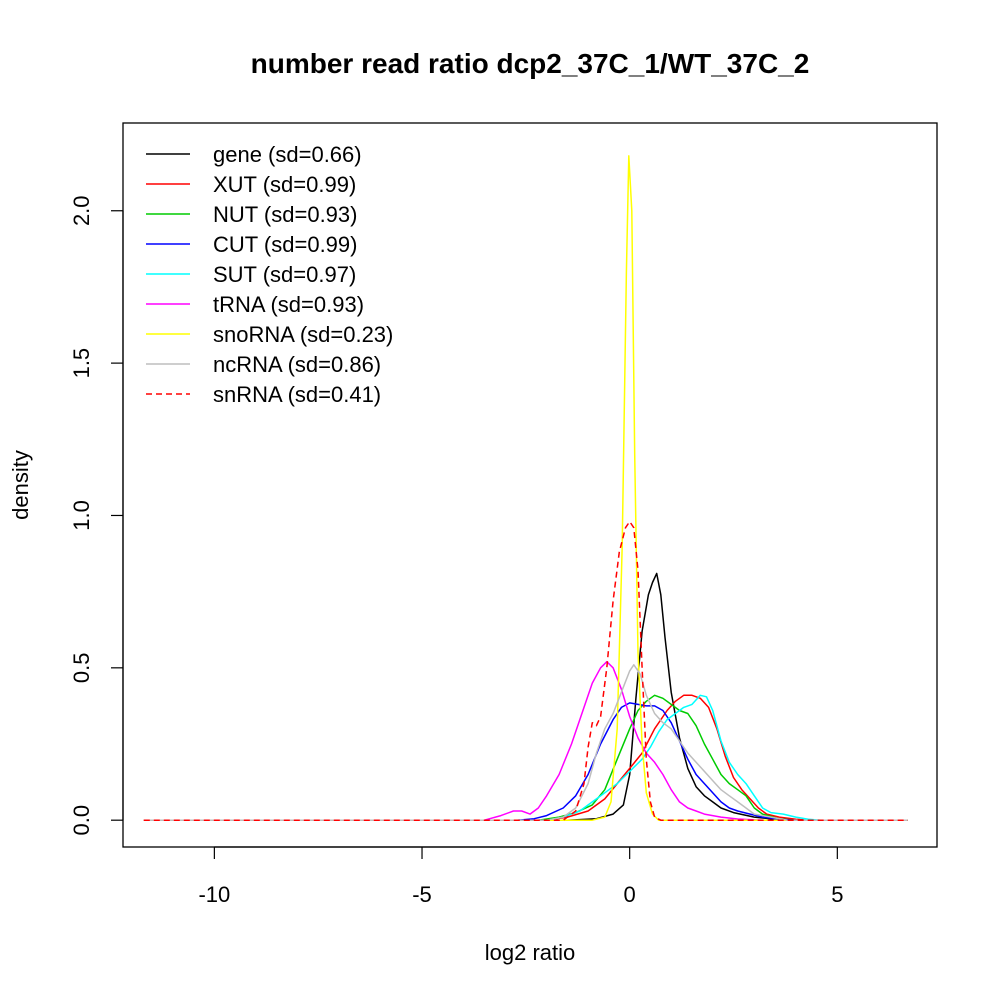 The width and height of the screenshot is (1000, 1000). Describe the element at coordinates (81, 363) in the screenshot. I see `y-tick-label: 1.5` at that location.